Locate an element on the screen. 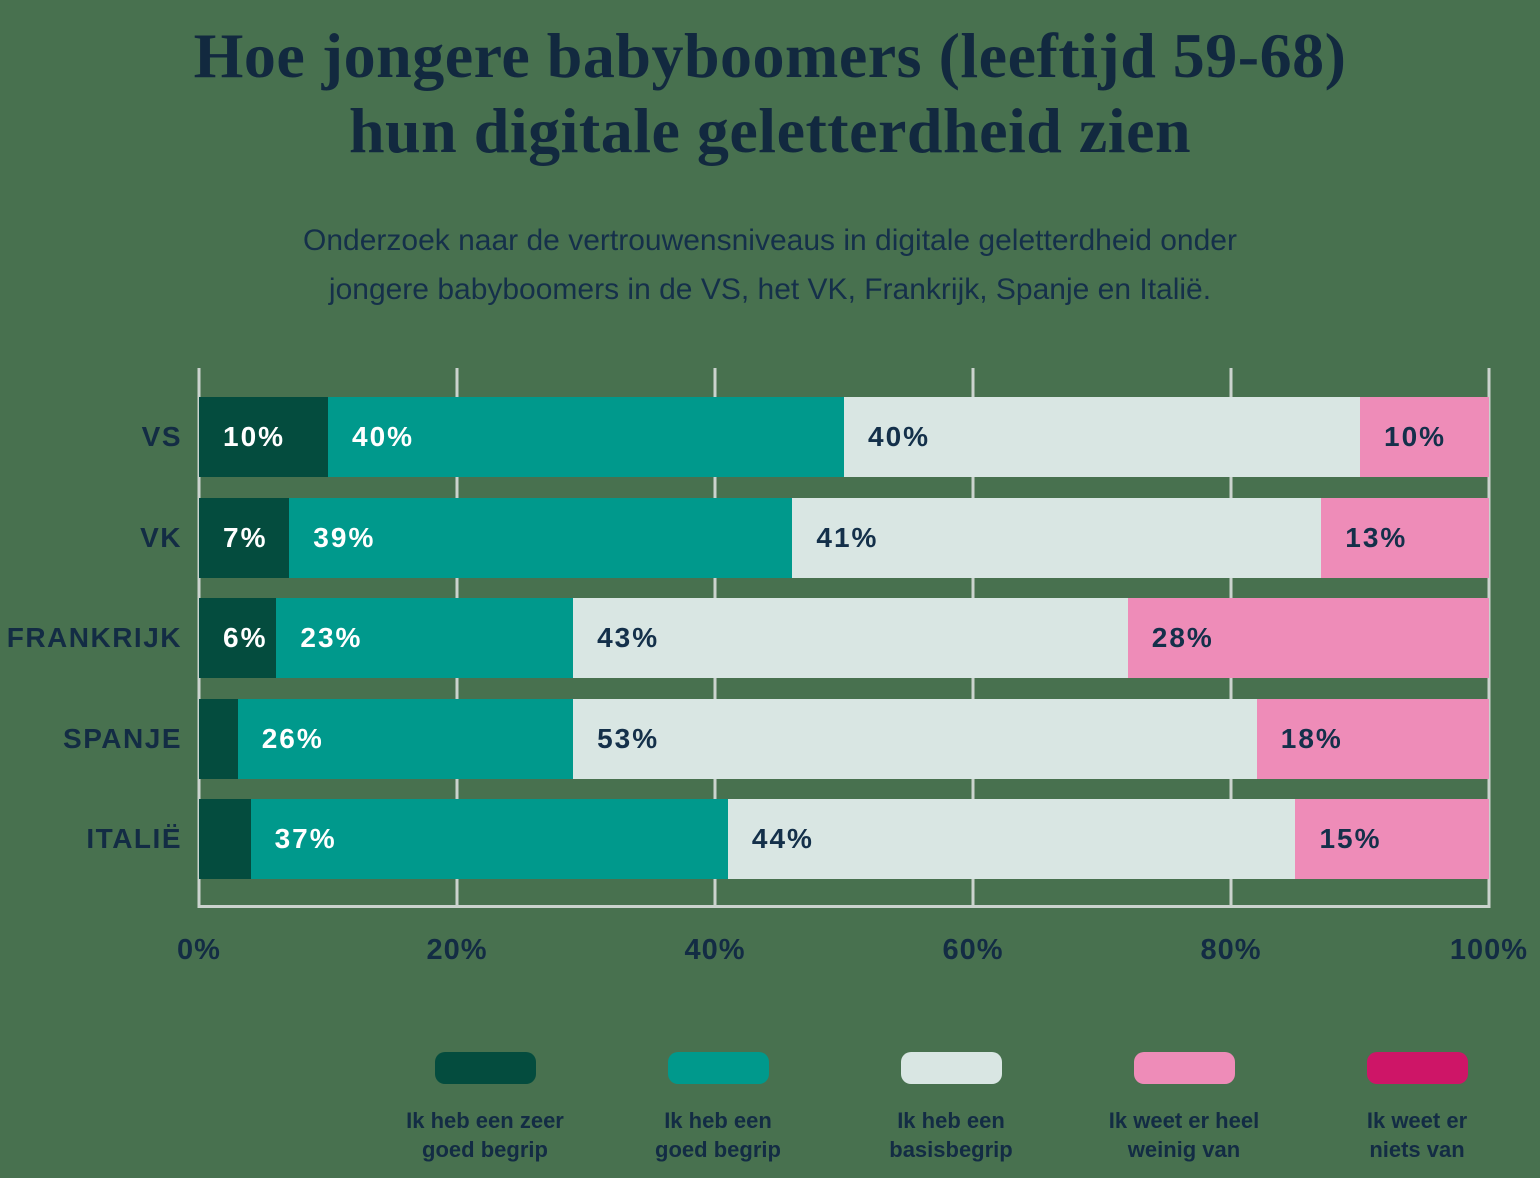  segment-vk-very-good: 7% is located at coordinates (244, 537).